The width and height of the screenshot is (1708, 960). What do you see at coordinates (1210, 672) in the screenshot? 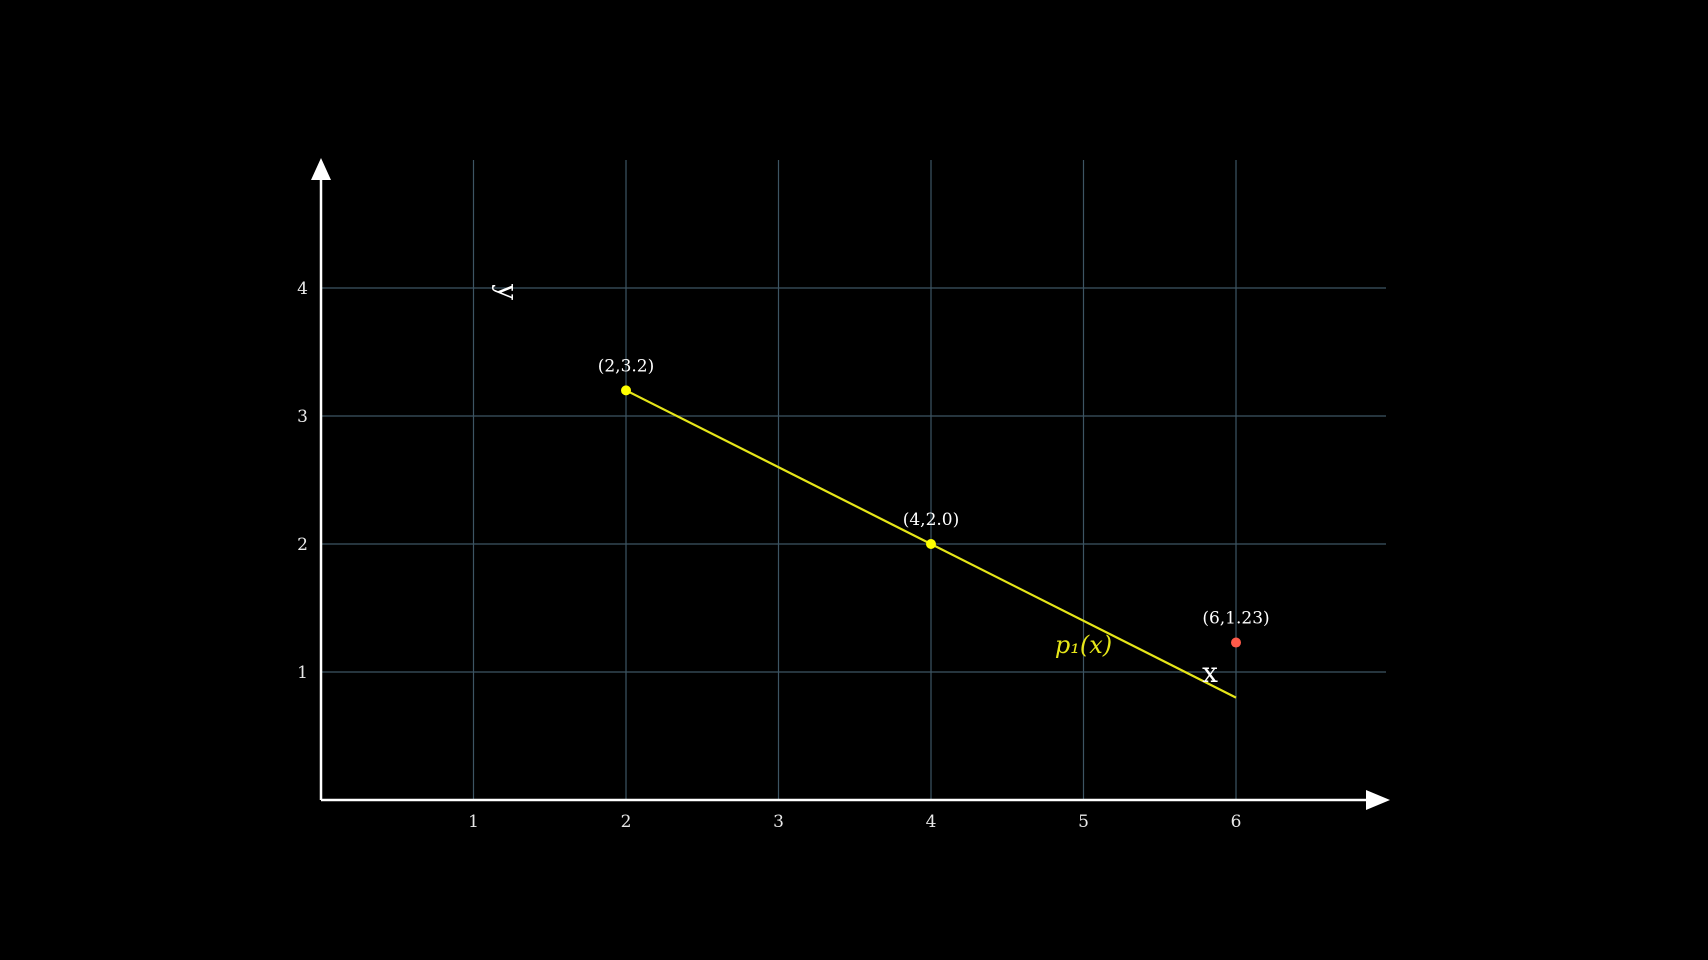
I see `x-axis-label: x` at bounding box center [1210, 672].